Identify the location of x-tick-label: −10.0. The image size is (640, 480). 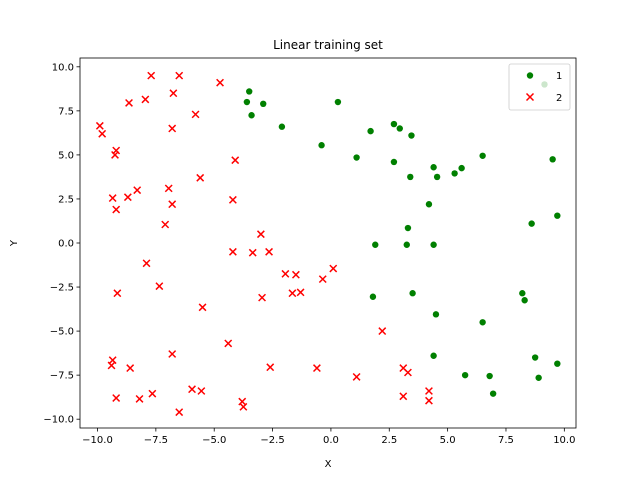
(97, 440).